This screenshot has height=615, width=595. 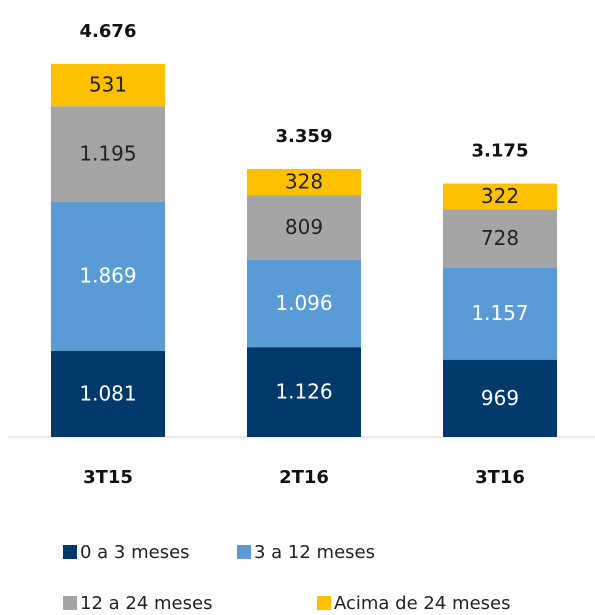 I want to click on value-label: 1.081, so click(x=107, y=393).